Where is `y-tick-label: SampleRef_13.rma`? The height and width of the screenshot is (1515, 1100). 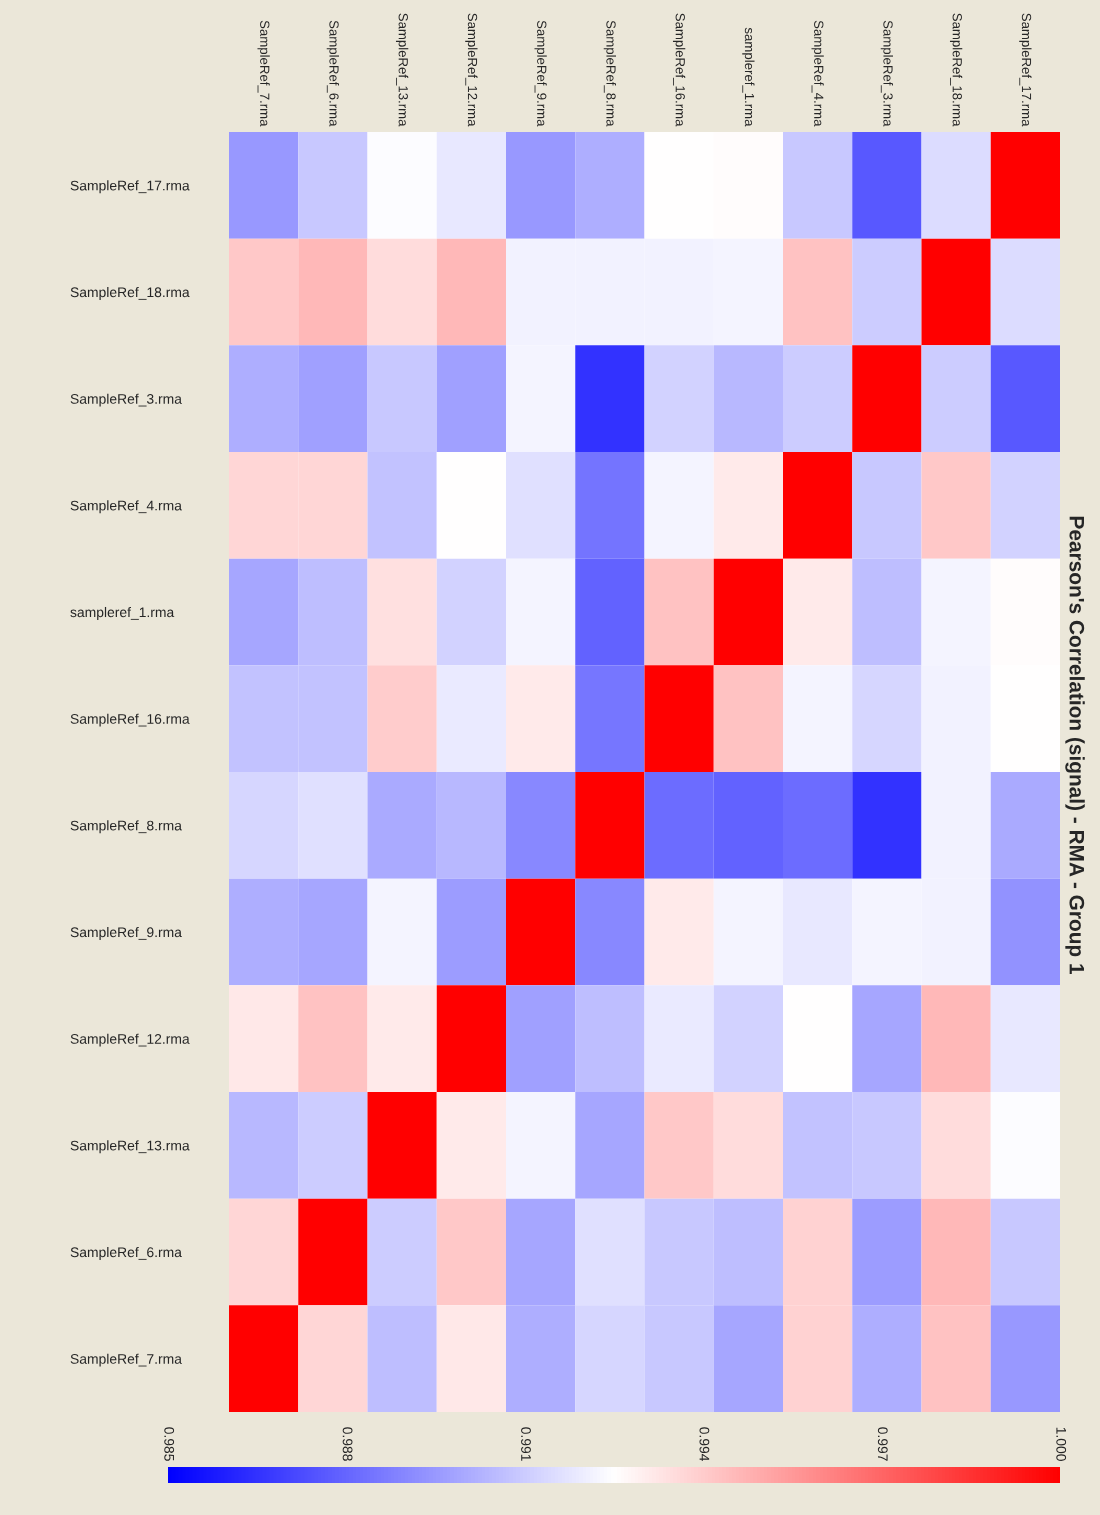 y-tick-label: SampleRef_13.rma is located at coordinates (130, 1147).